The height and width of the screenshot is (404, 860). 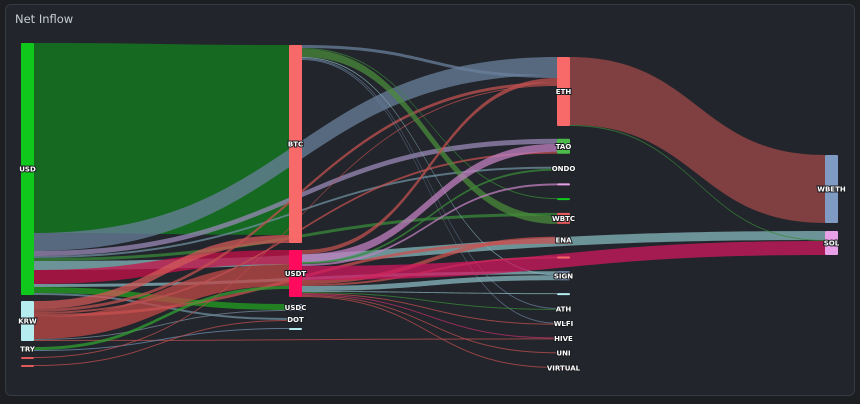 I want to click on node-label: KRW, so click(x=27, y=322).